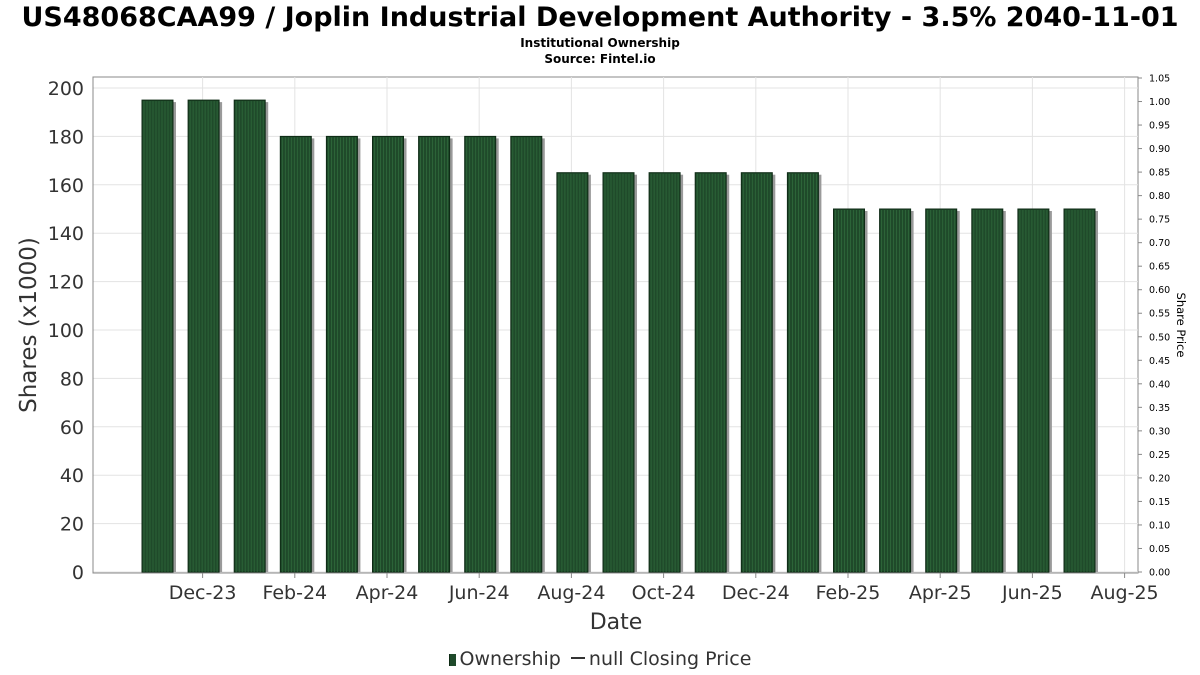 This screenshot has height=675, width=1200. Describe the element at coordinates (387, 593) in the screenshot. I see `x-tick-label: Apr-24` at that location.